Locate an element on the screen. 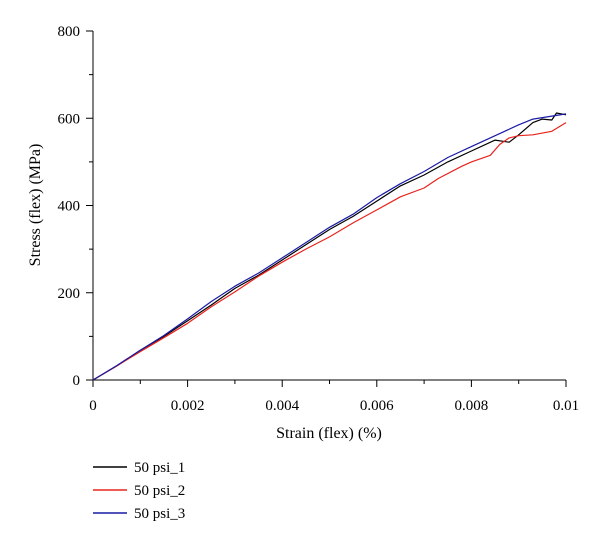  y-tick-label: 400 is located at coordinates (69, 207).